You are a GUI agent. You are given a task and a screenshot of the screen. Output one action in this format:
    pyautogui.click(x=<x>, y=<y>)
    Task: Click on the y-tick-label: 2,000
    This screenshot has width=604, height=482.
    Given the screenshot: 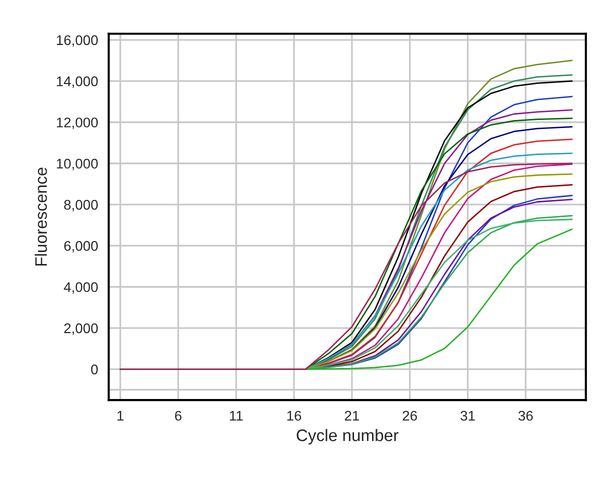 What is the action you would take?
    pyautogui.click(x=81, y=329)
    